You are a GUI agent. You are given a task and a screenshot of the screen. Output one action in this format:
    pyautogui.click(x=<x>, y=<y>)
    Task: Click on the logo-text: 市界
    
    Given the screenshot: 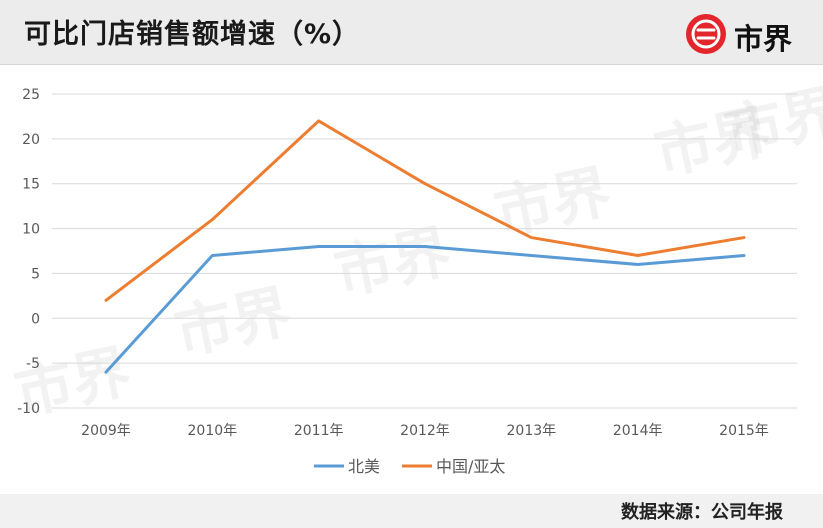 What is the action you would take?
    pyautogui.click(x=763, y=39)
    